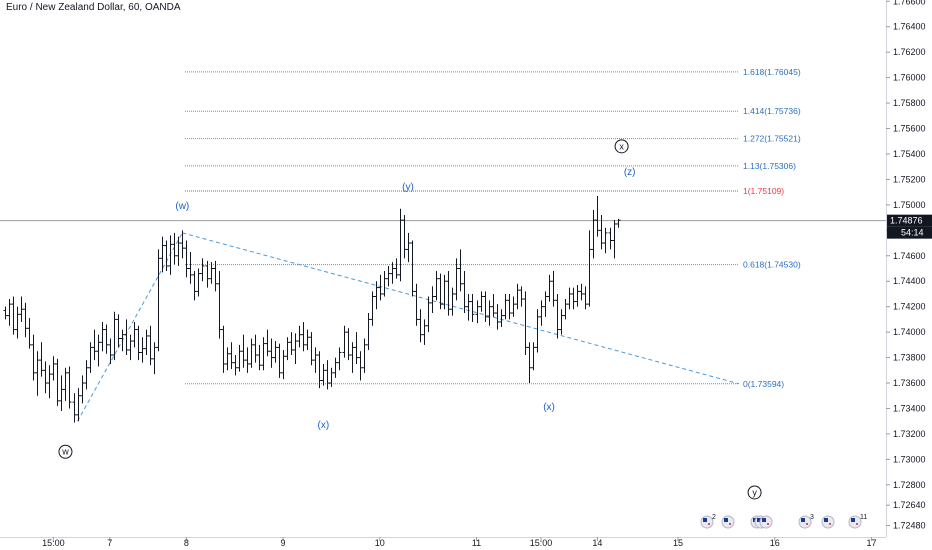 Image resolution: width=932 pixels, height=550 pixels. What do you see at coordinates (772, 111) in the screenshot?
I see `fib-level-label: 1.414(1.75736)` at bounding box center [772, 111].